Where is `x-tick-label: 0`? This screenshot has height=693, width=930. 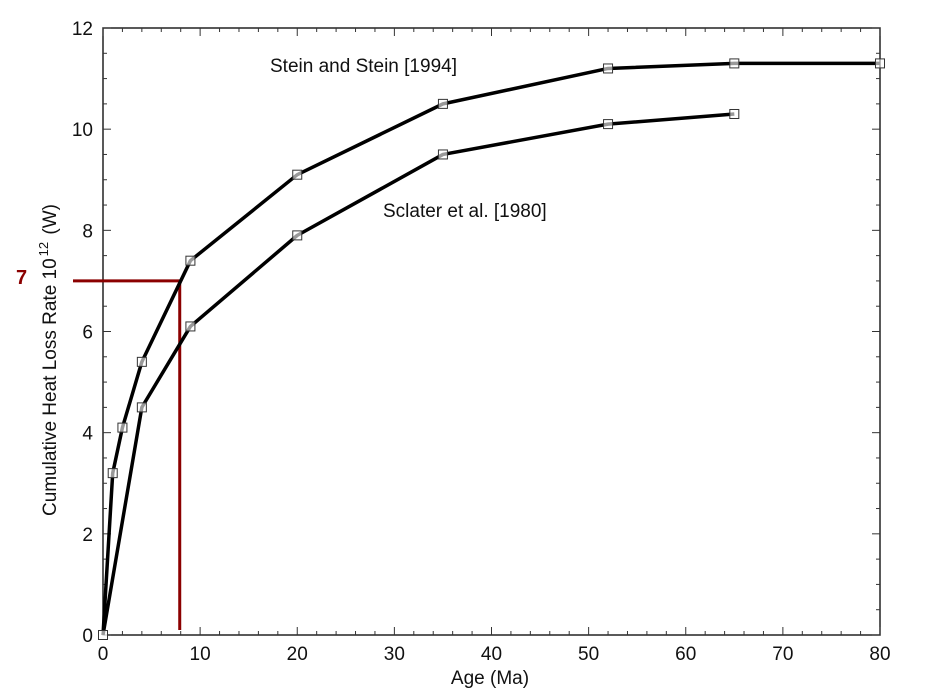
x-tick-label: 0 is located at coordinates (103, 654).